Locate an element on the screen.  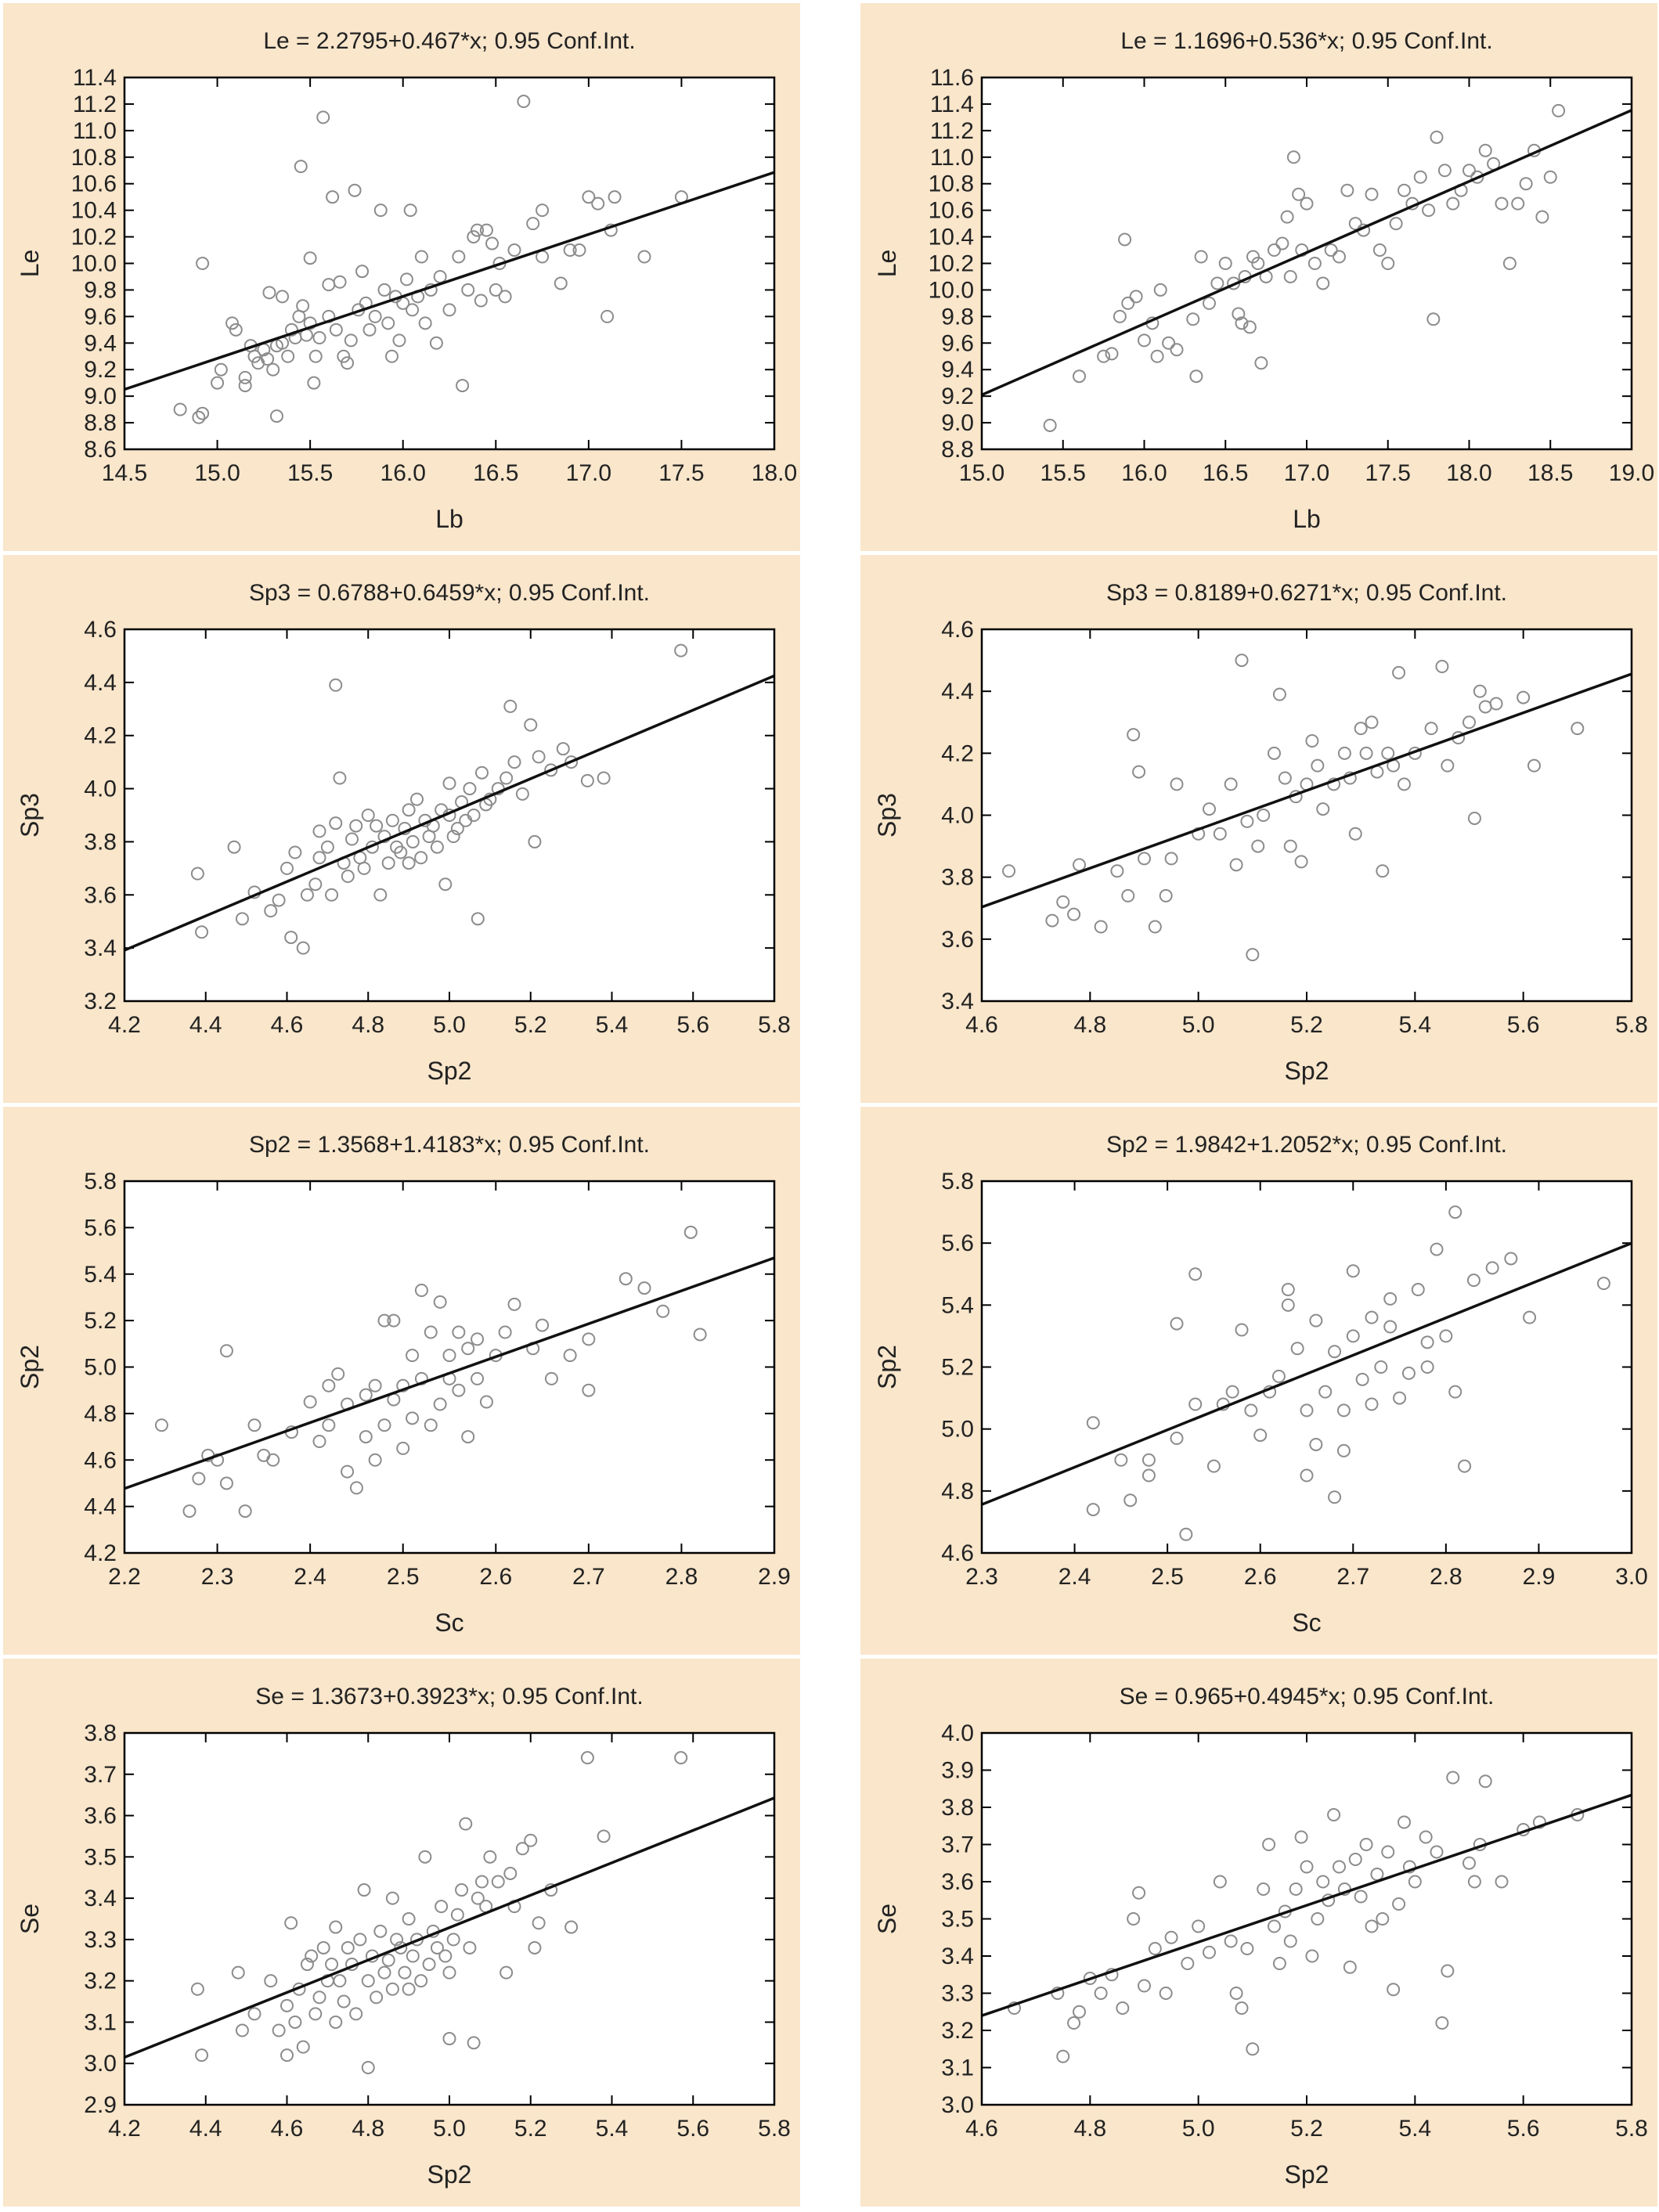
chart-title: Le = 2.2795+0.467*x; 0.95 Conf.Int. is located at coordinates (449, 41).